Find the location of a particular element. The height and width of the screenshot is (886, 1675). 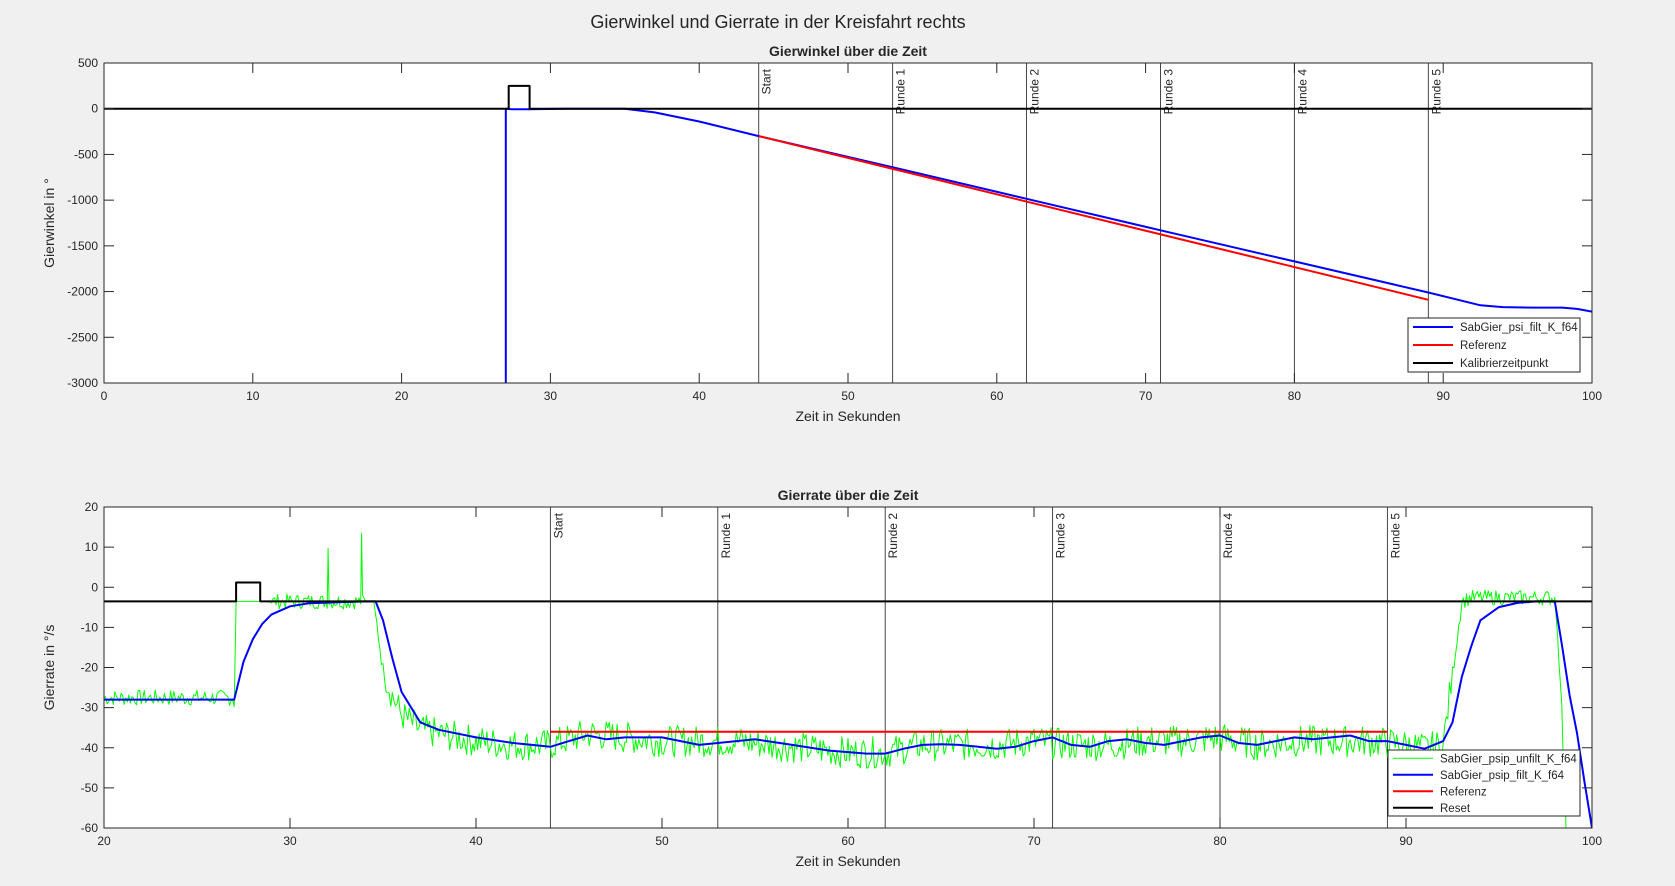

y-axis-label: Gierrate in °/s is located at coordinates (49, 668).